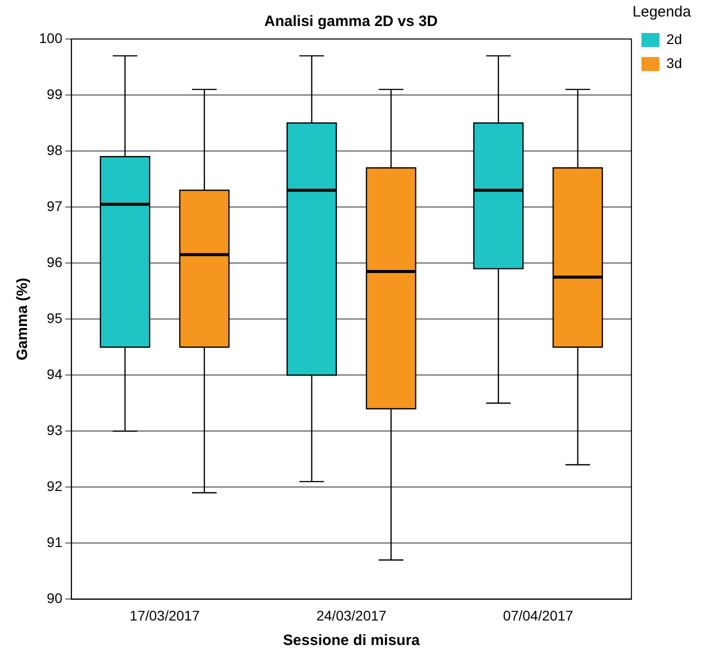  What do you see at coordinates (54, 262) in the screenshot?
I see `y-tick-label: 96` at bounding box center [54, 262].